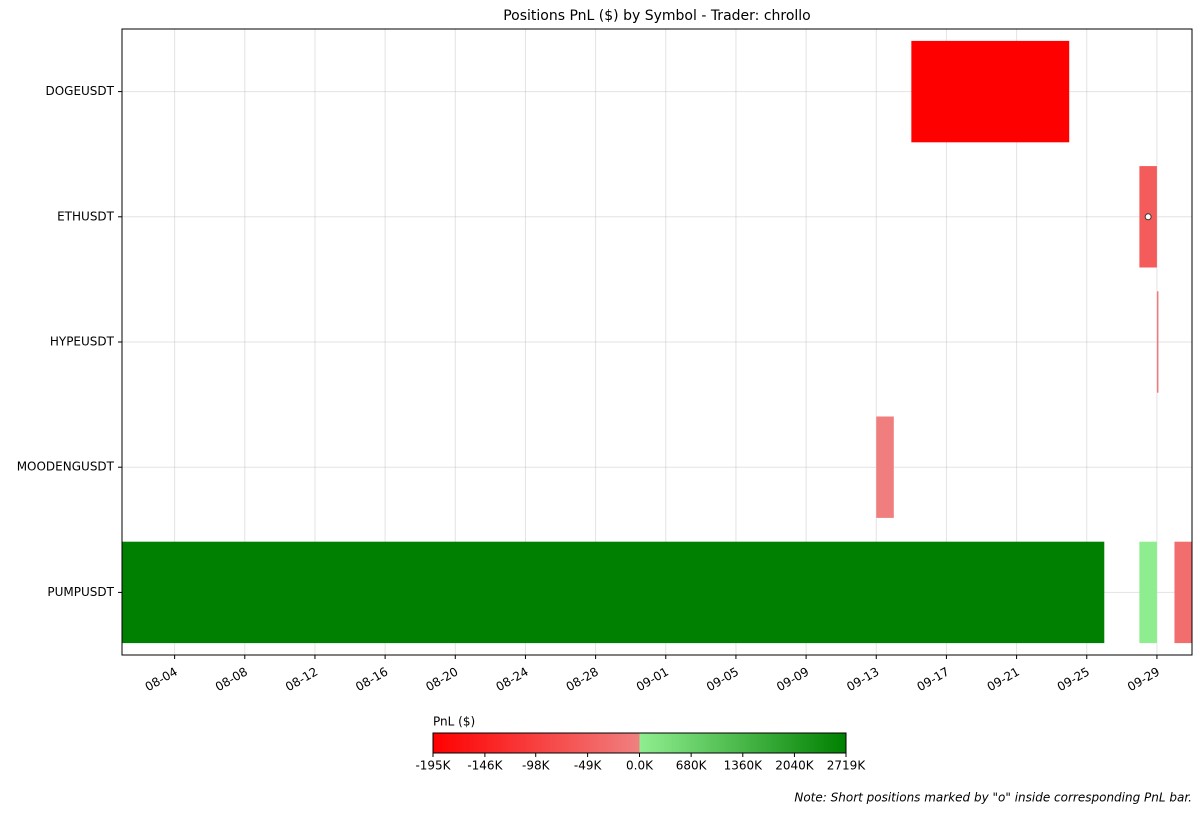 The height and width of the screenshot is (814, 1200). Describe the element at coordinates (742, 743) in the screenshot. I see `colorbar-pos` at that location.